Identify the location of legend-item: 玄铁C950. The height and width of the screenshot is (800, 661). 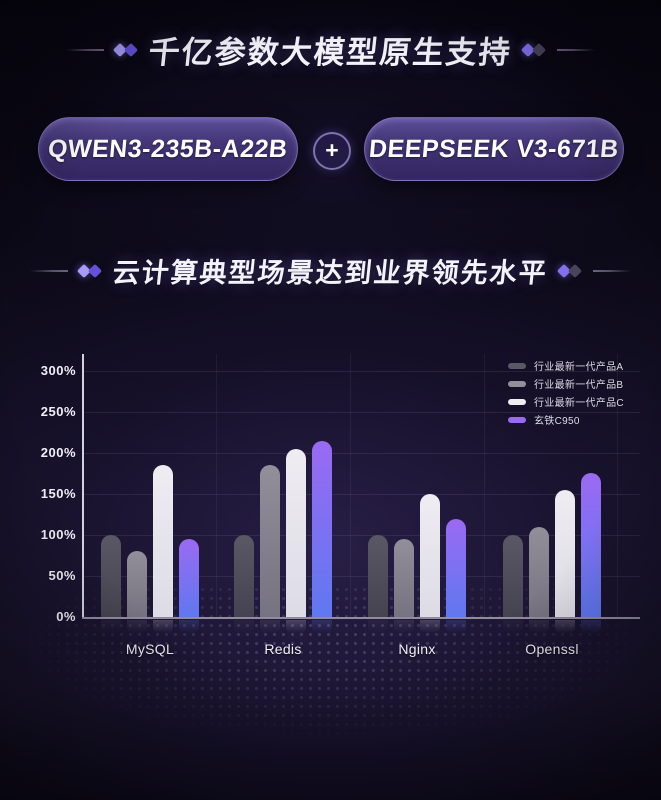
(544, 419).